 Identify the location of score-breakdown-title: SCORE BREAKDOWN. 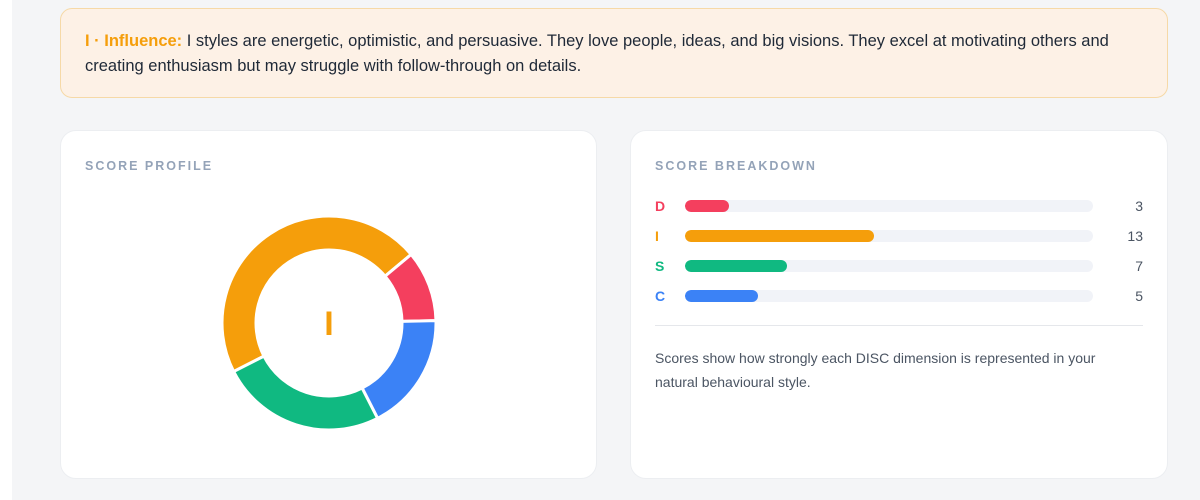
(736, 166).